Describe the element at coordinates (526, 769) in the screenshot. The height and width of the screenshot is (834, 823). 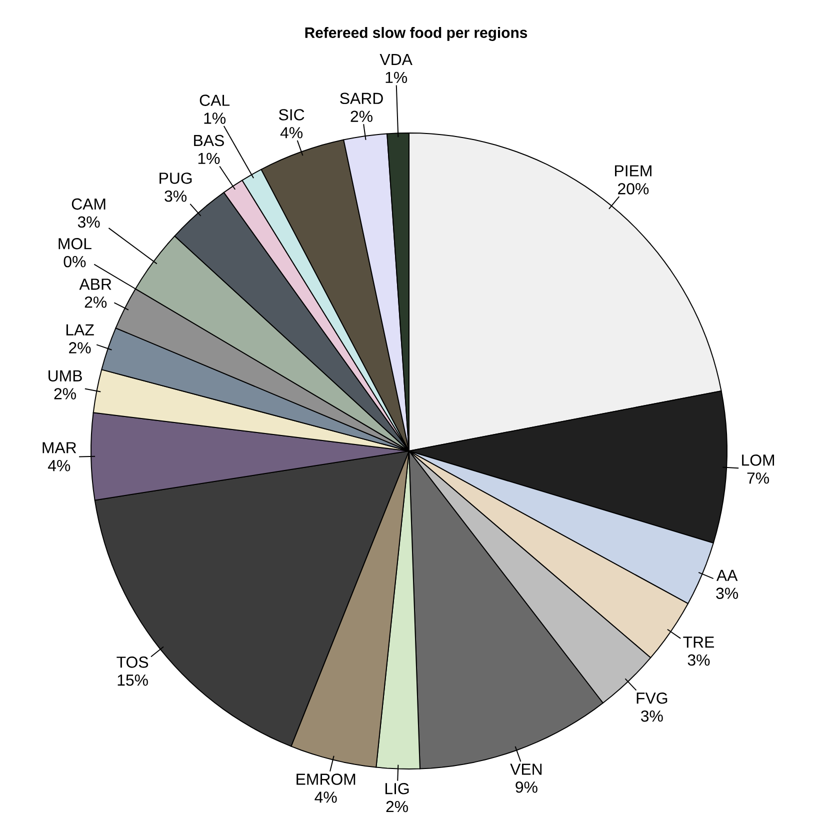
I see `slice-label: VEN` at that location.